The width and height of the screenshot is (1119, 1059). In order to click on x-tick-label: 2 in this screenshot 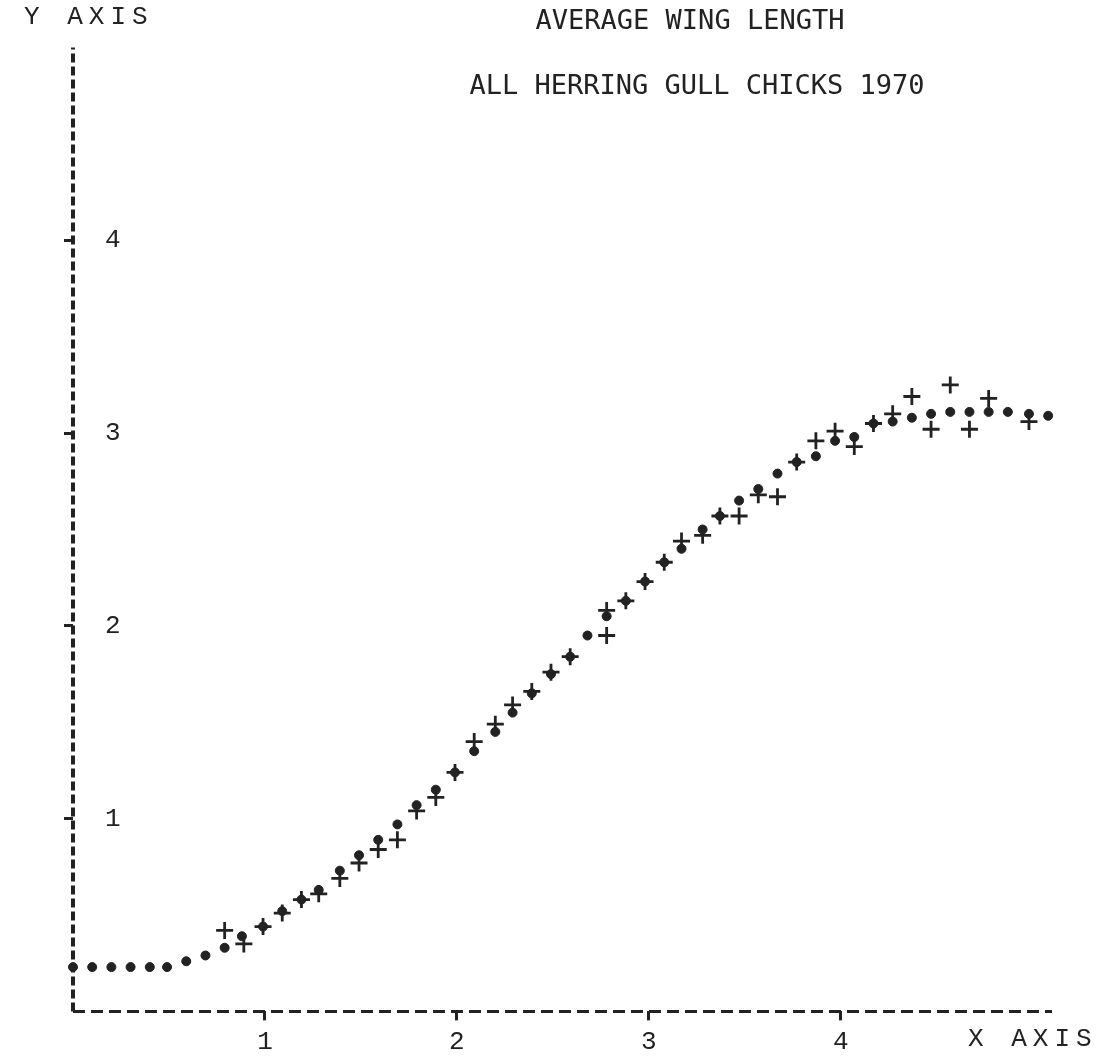, I will do `click(457, 1041)`.